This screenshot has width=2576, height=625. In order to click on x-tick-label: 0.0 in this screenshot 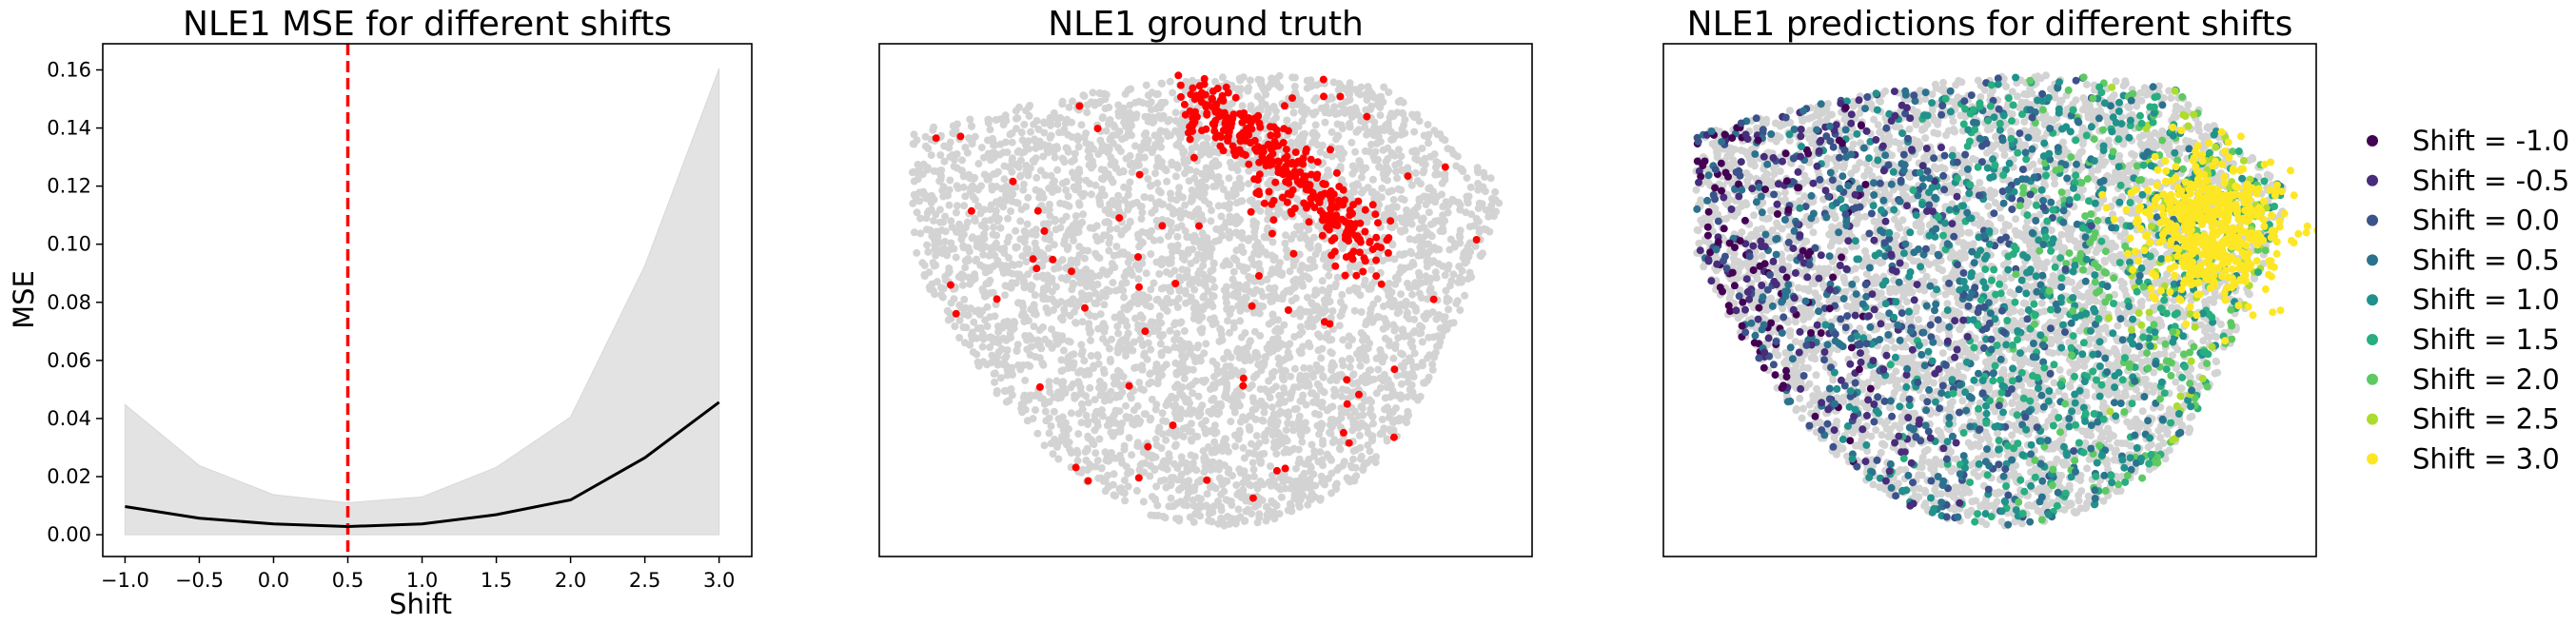, I will do `click(273, 580)`.